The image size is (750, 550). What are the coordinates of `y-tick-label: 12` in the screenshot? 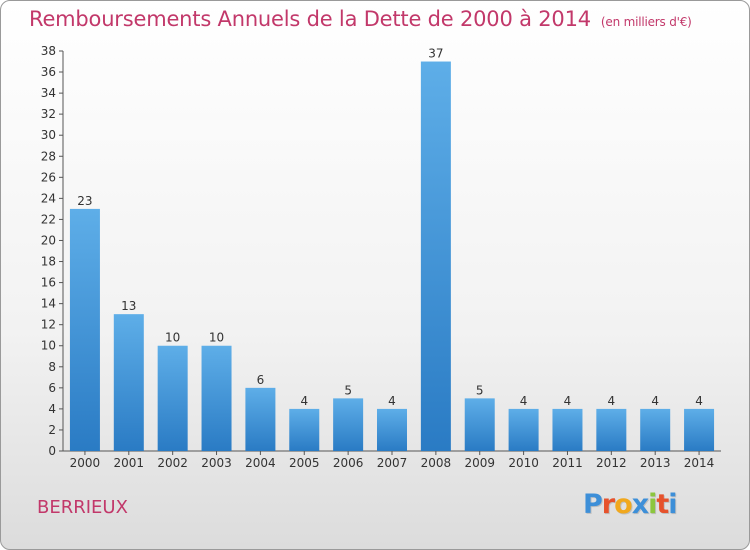 It's located at (48, 325).